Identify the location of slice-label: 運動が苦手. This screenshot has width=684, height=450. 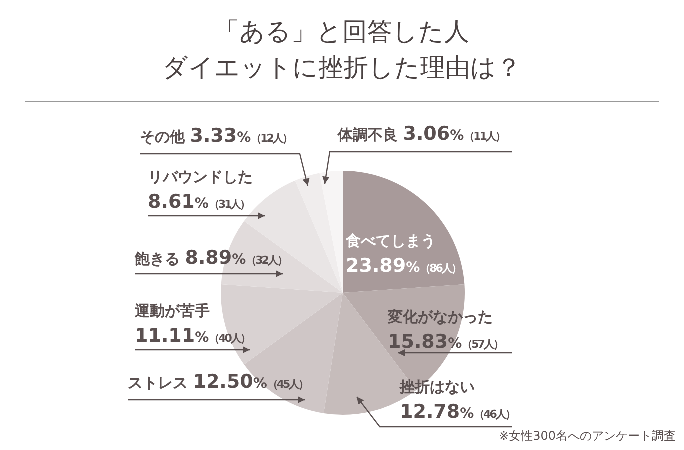
(172, 311).